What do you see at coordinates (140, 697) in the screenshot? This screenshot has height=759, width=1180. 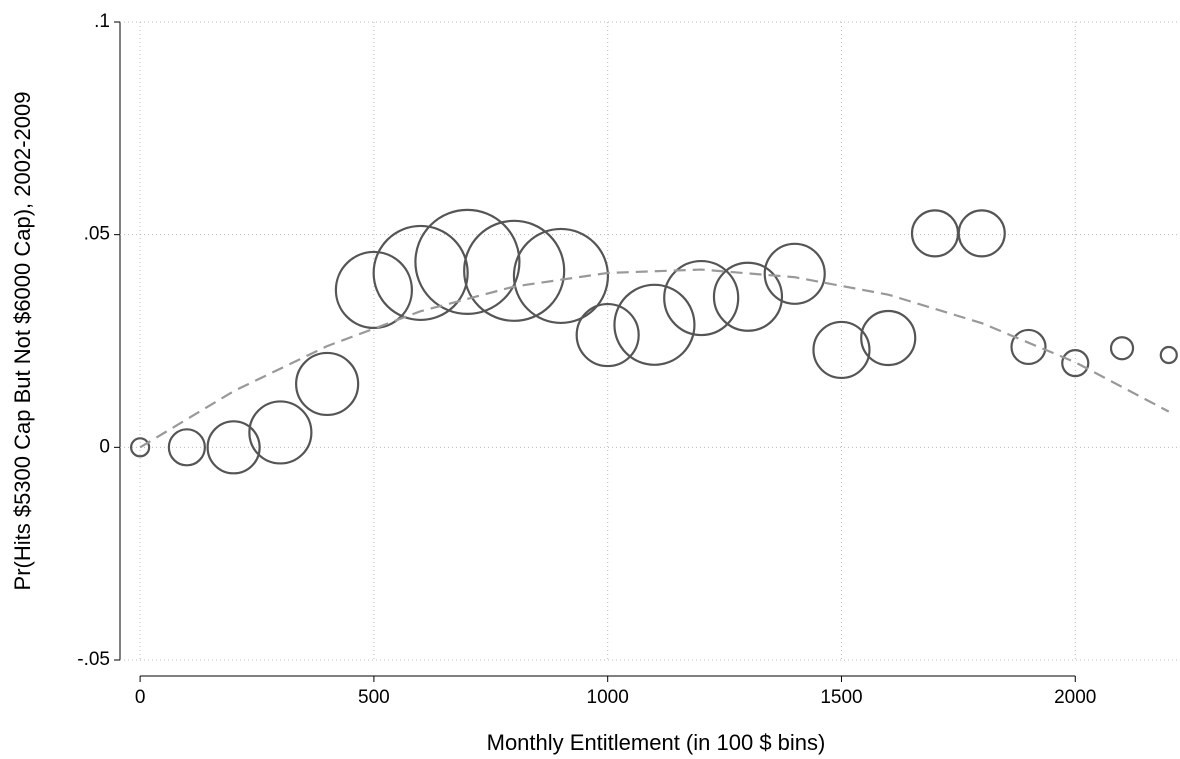 I see `x-tick-label: 0` at bounding box center [140, 697].